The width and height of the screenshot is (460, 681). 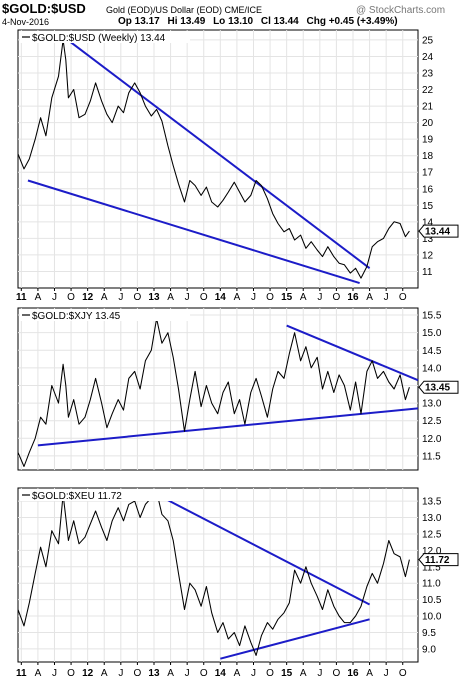 What do you see at coordinates (99, 38) in the screenshot?
I see `panel-title: $GOLD:$USD (Weekly) 13.44` at bounding box center [99, 38].